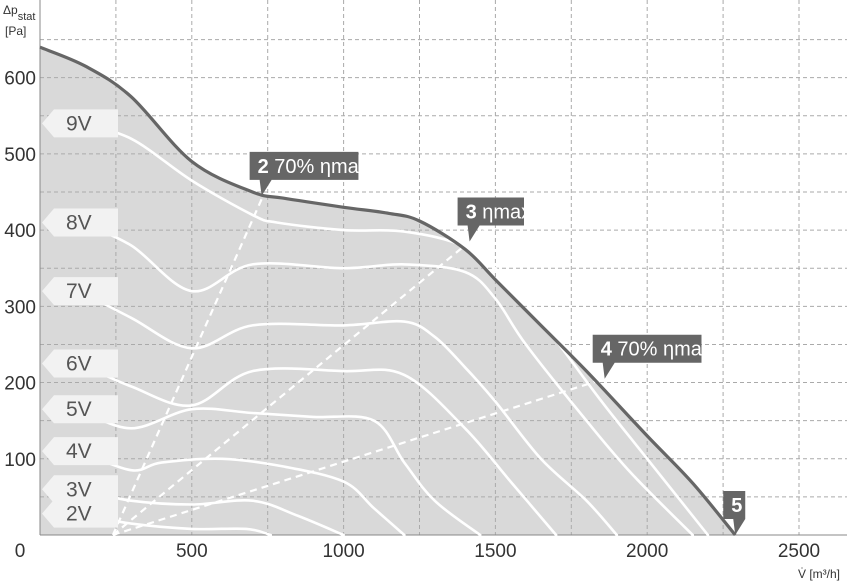 This screenshot has width=847, height=582. Describe the element at coordinates (495, 551) in the screenshot. I see `x-tick-label: 1500` at that location.